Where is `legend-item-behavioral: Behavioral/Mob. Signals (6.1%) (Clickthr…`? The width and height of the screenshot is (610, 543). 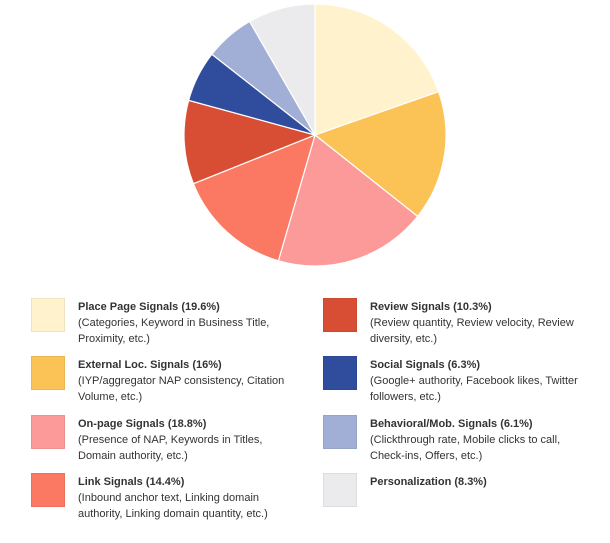 legend-item-behavioral: Behavioral/Mob. Signals (6.1%) (Clickthr… is located at coordinates (458, 450).